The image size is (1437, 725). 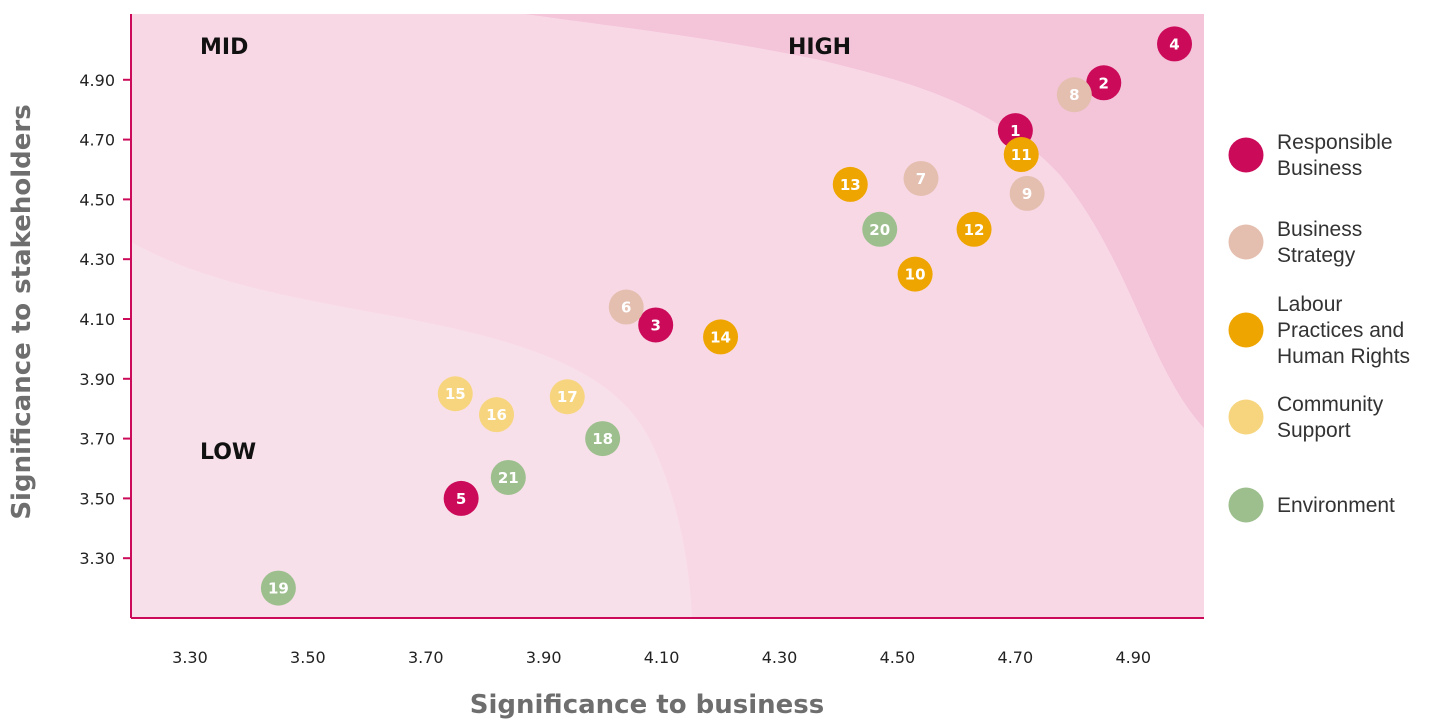 I want to click on legend-item-env: Environment, so click(x=1311, y=505).